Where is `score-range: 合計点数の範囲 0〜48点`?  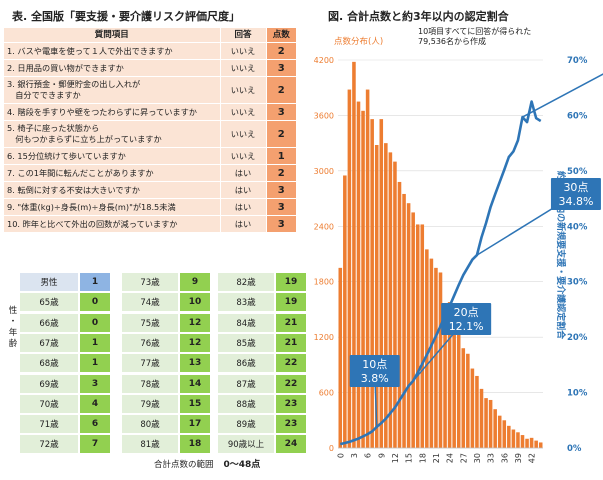
score-range: 合計点数の範囲 0〜48点 is located at coordinates (207, 463).